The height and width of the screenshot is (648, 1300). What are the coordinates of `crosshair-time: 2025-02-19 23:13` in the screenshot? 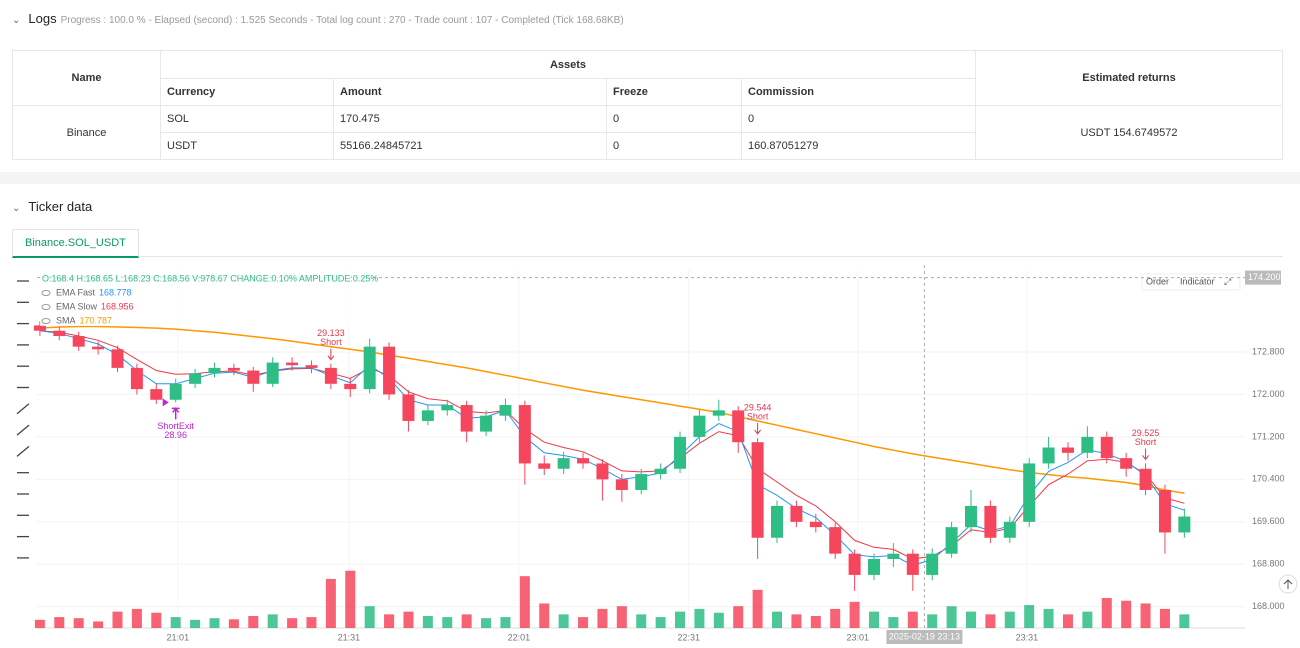 It's located at (924, 636).